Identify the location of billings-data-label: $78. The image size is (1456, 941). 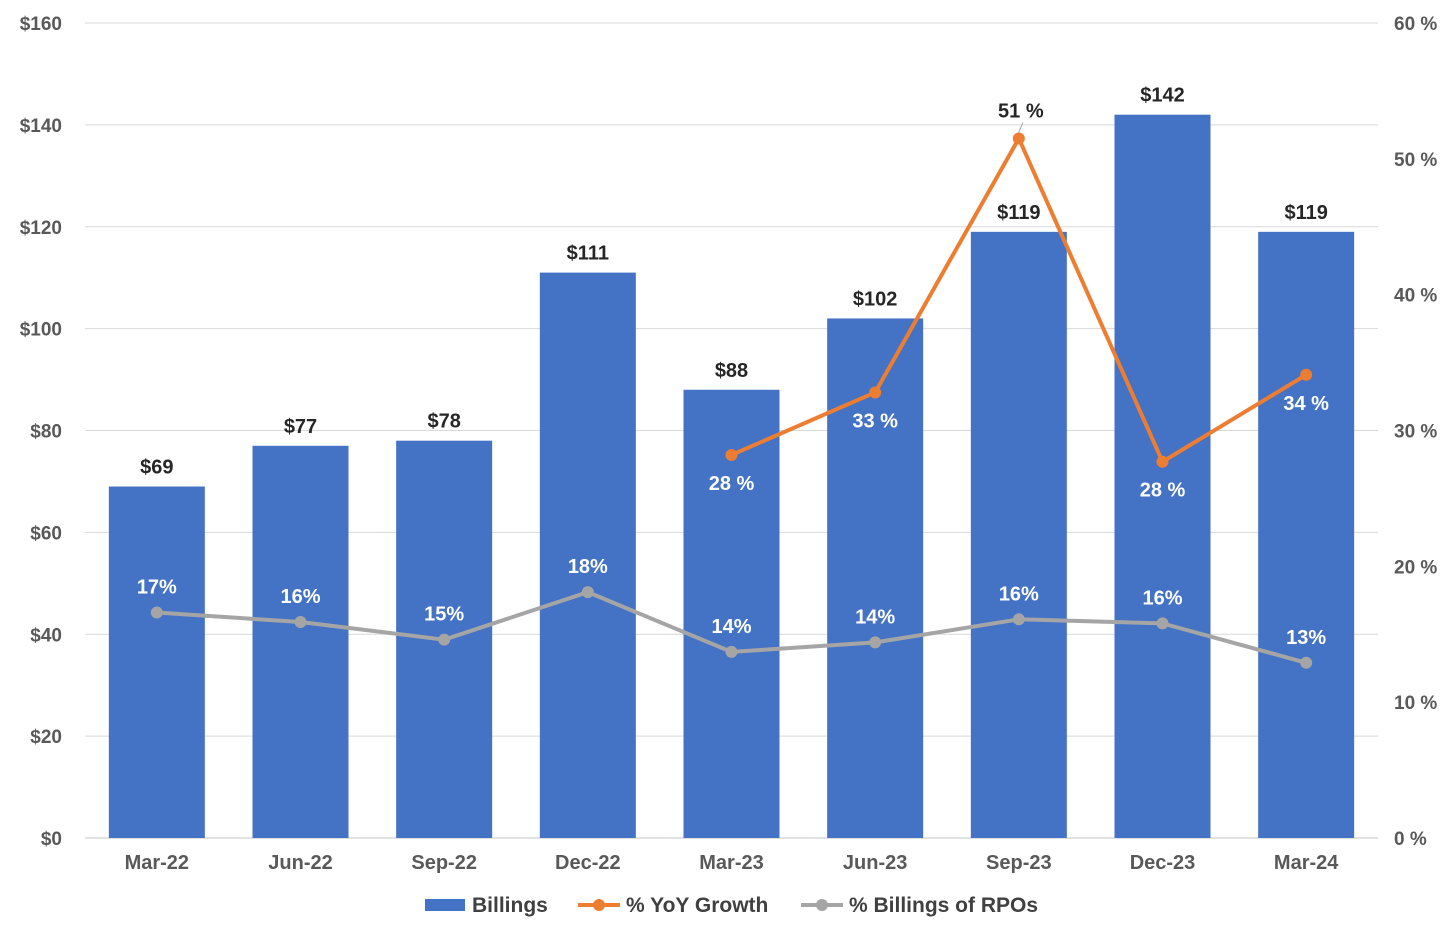
(443, 422).